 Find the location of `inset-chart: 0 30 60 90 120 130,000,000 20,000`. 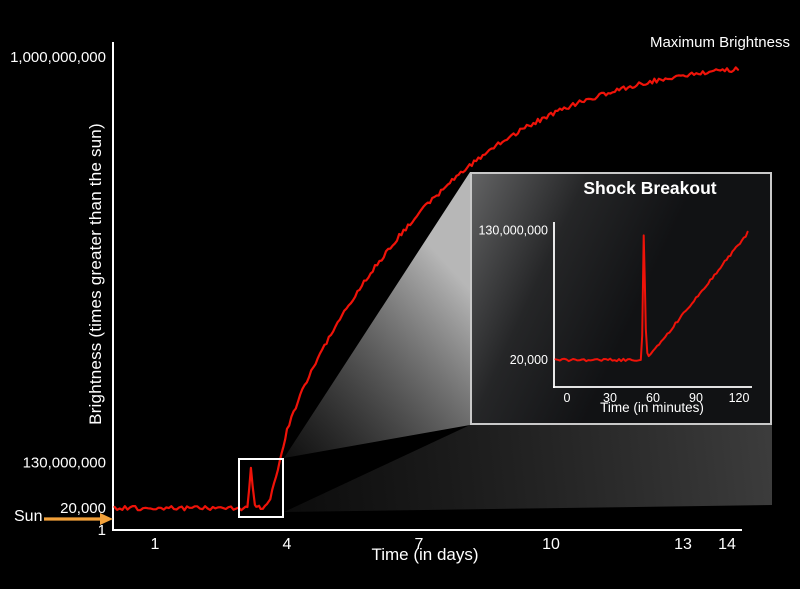

inset-chart: 0 30 60 90 120 130,000,000 20,000 is located at coordinates (615, 313).